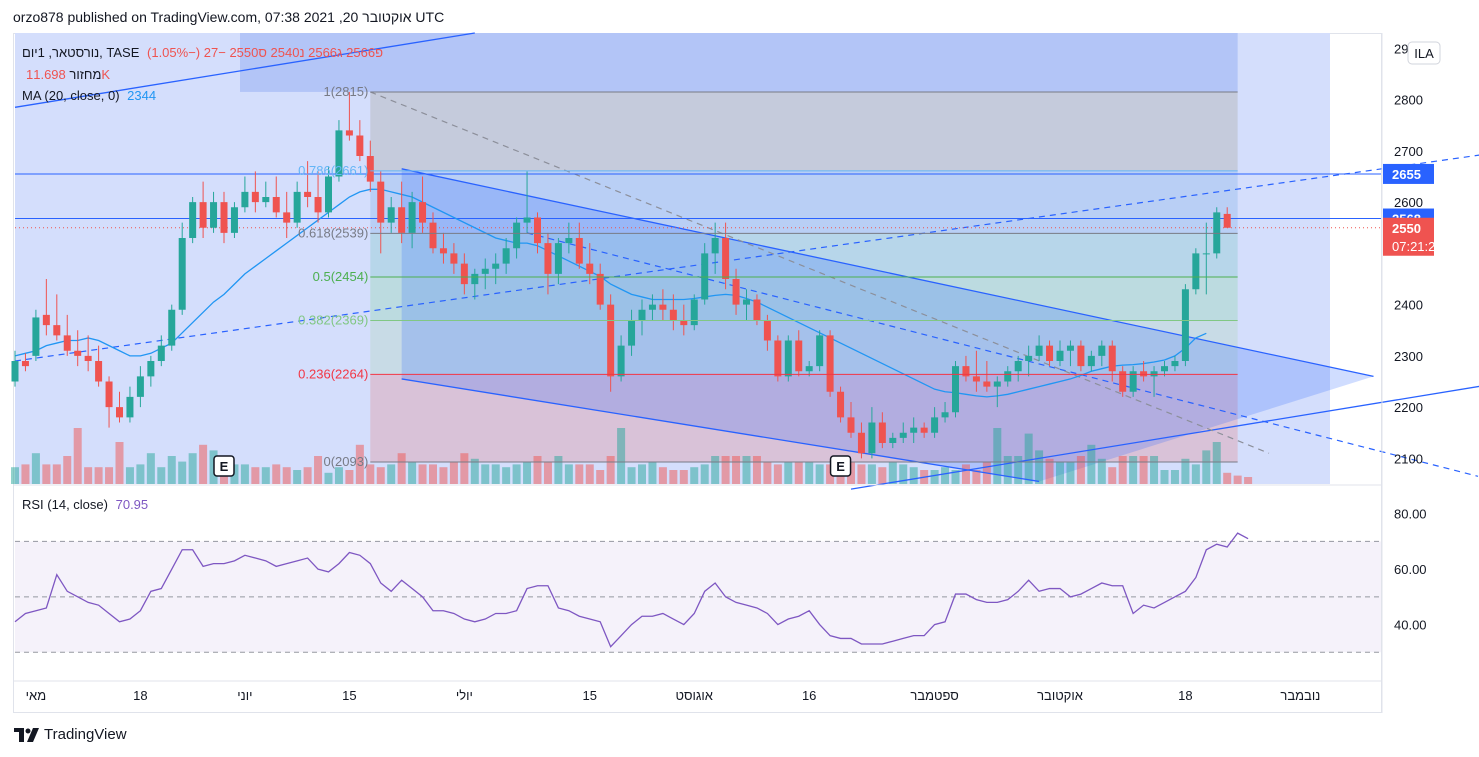 Image resolution: width=1479 pixels, height=757 pixels. I want to click on time-tick-label: מאי, so click(36, 695).